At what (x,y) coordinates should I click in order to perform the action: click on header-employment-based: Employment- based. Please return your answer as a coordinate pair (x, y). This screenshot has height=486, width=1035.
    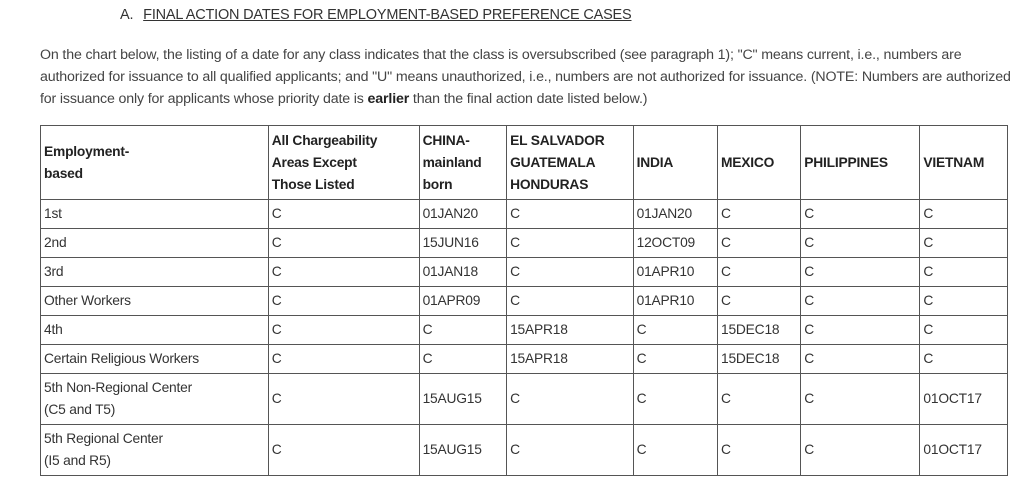
    Looking at the image, I should click on (154, 162).